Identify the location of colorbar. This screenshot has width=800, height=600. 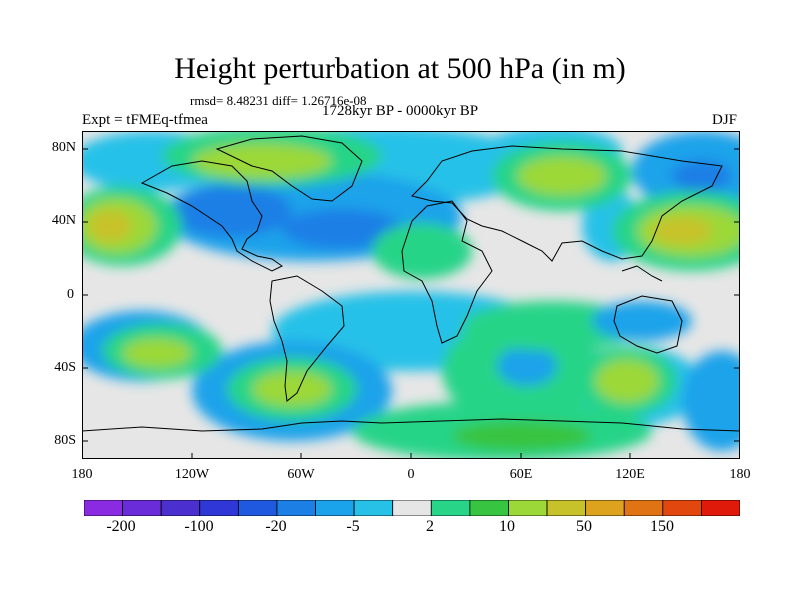
(412, 508).